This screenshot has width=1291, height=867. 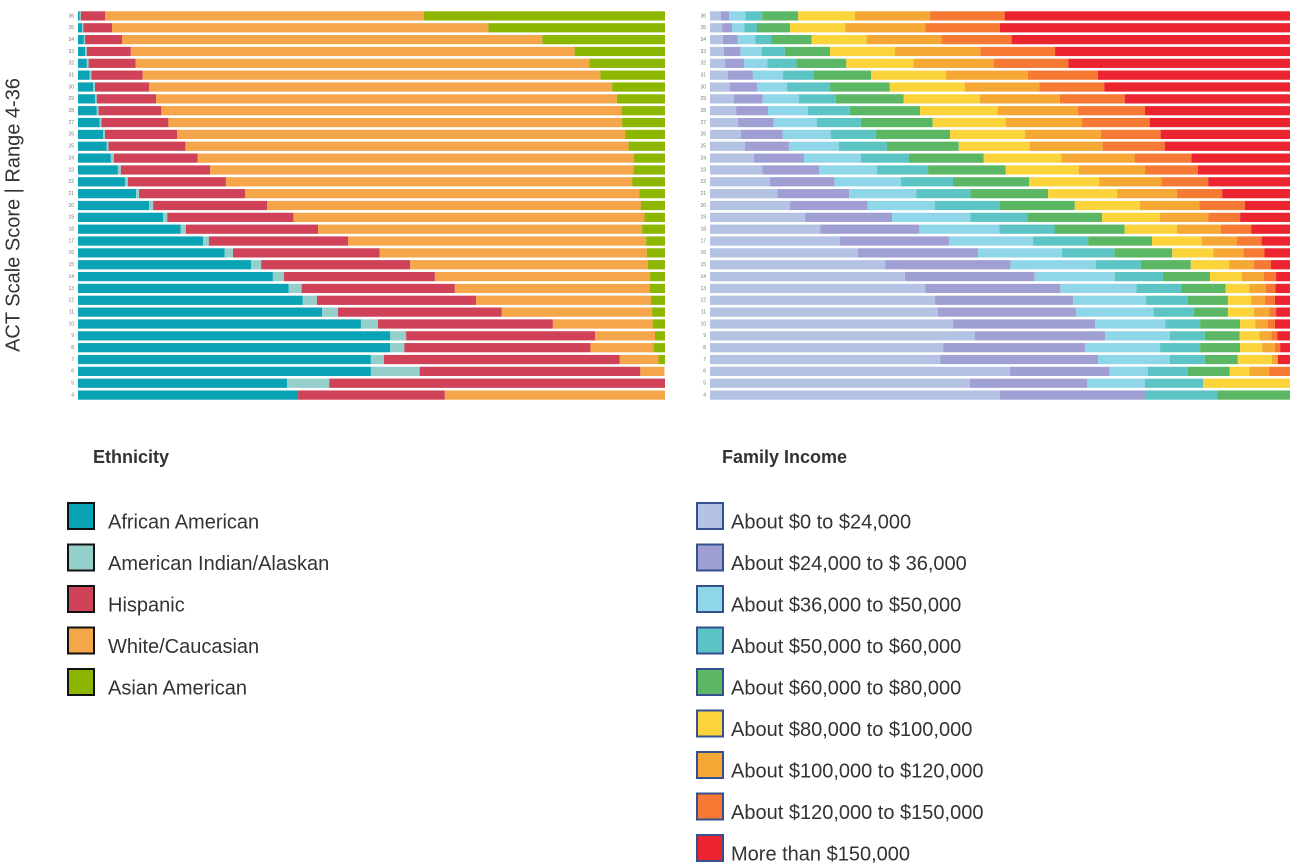 What do you see at coordinates (71, 52) in the screenshot?
I see `y-tick-label: 33` at bounding box center [71, 52].